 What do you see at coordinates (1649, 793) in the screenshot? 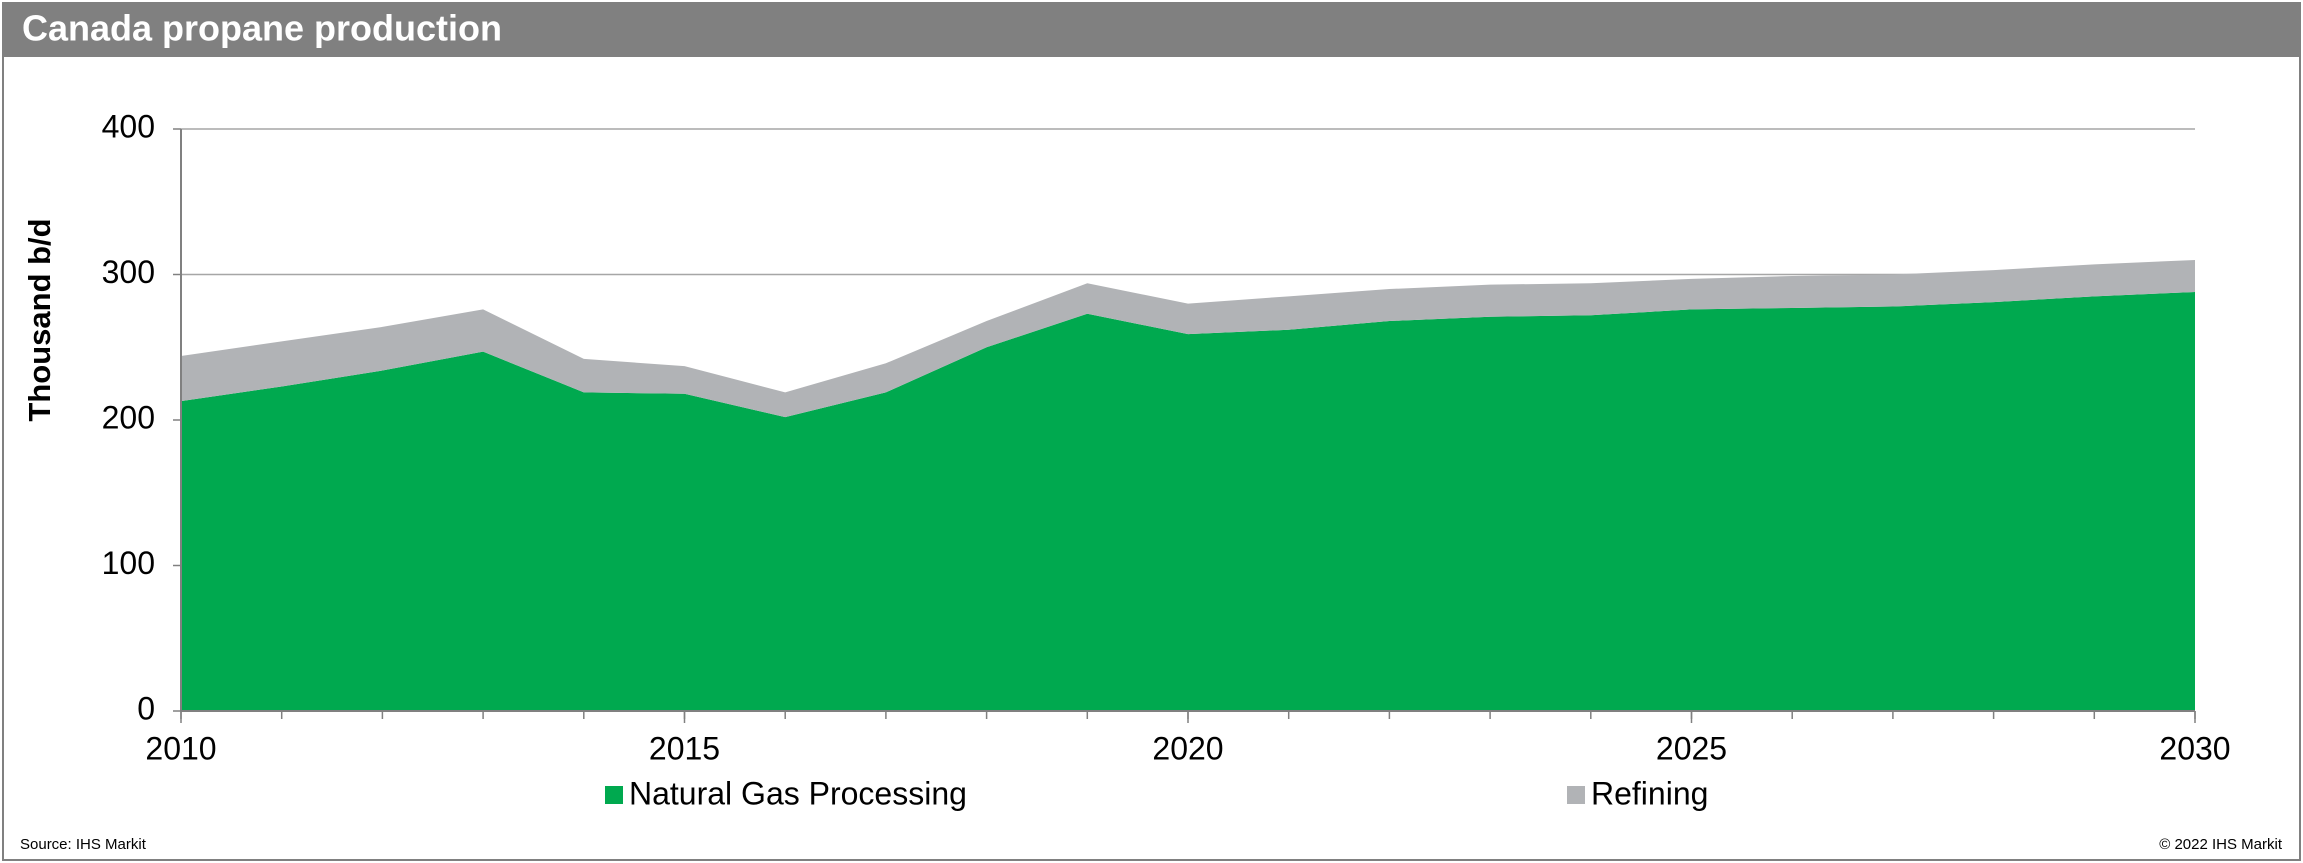
I see `legend-label: Refining` at bounding box center [1649, 793].